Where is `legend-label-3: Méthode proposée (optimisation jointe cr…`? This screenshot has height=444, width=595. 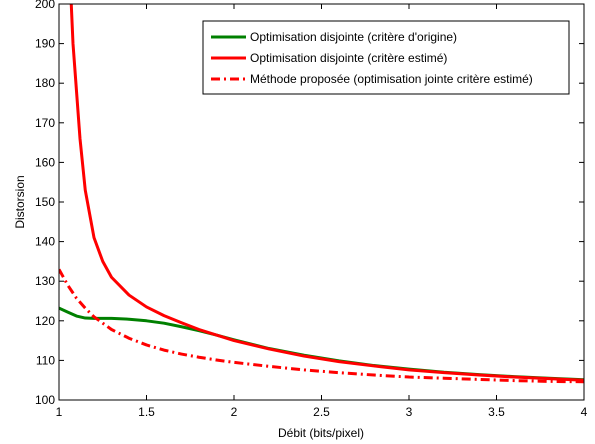
legend-label-3: Méthode proposée (optimisation jointe cr… is located at coordinates (391, 79).